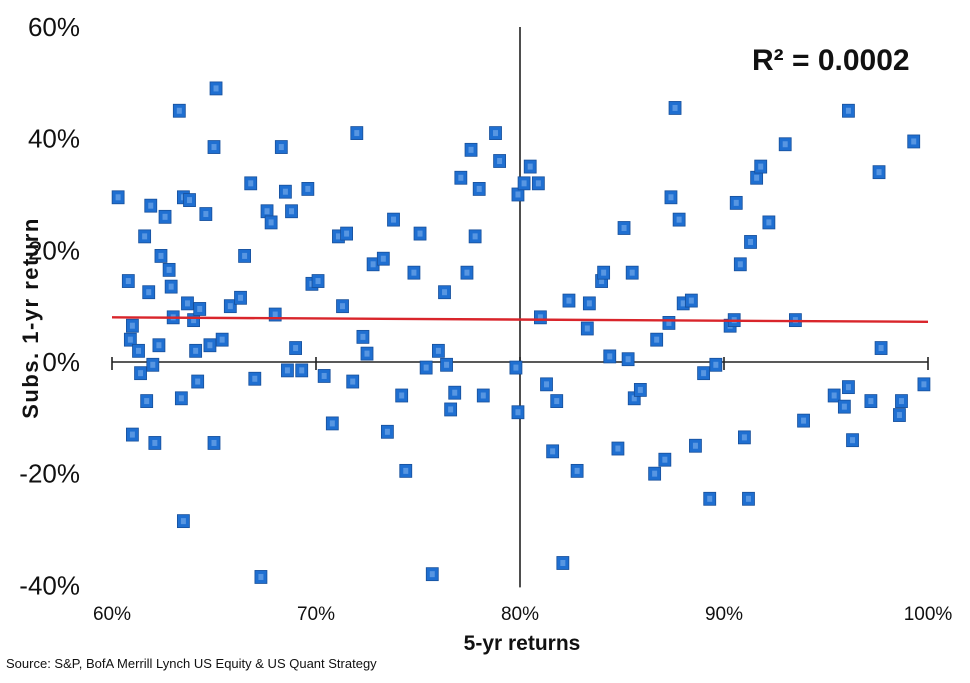  What do you see at coordinates (30, 318) in the screenshot?
I see `y-axis-title: Subs. 1-yr return` at bounding box center [30, 318].